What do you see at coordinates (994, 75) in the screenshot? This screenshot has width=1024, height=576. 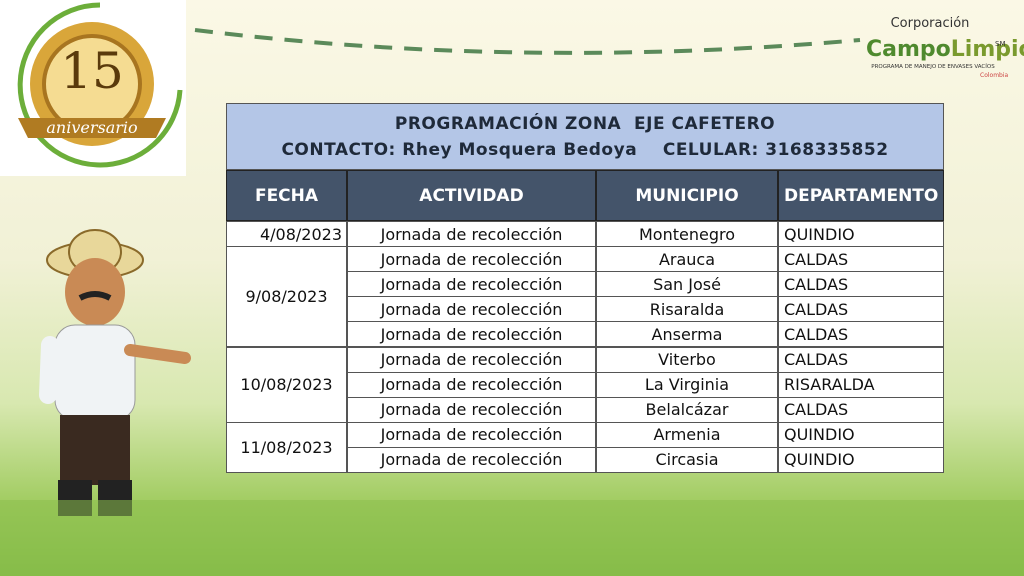 I see `logo-country: Colombia` at bounding box center [994, 75].